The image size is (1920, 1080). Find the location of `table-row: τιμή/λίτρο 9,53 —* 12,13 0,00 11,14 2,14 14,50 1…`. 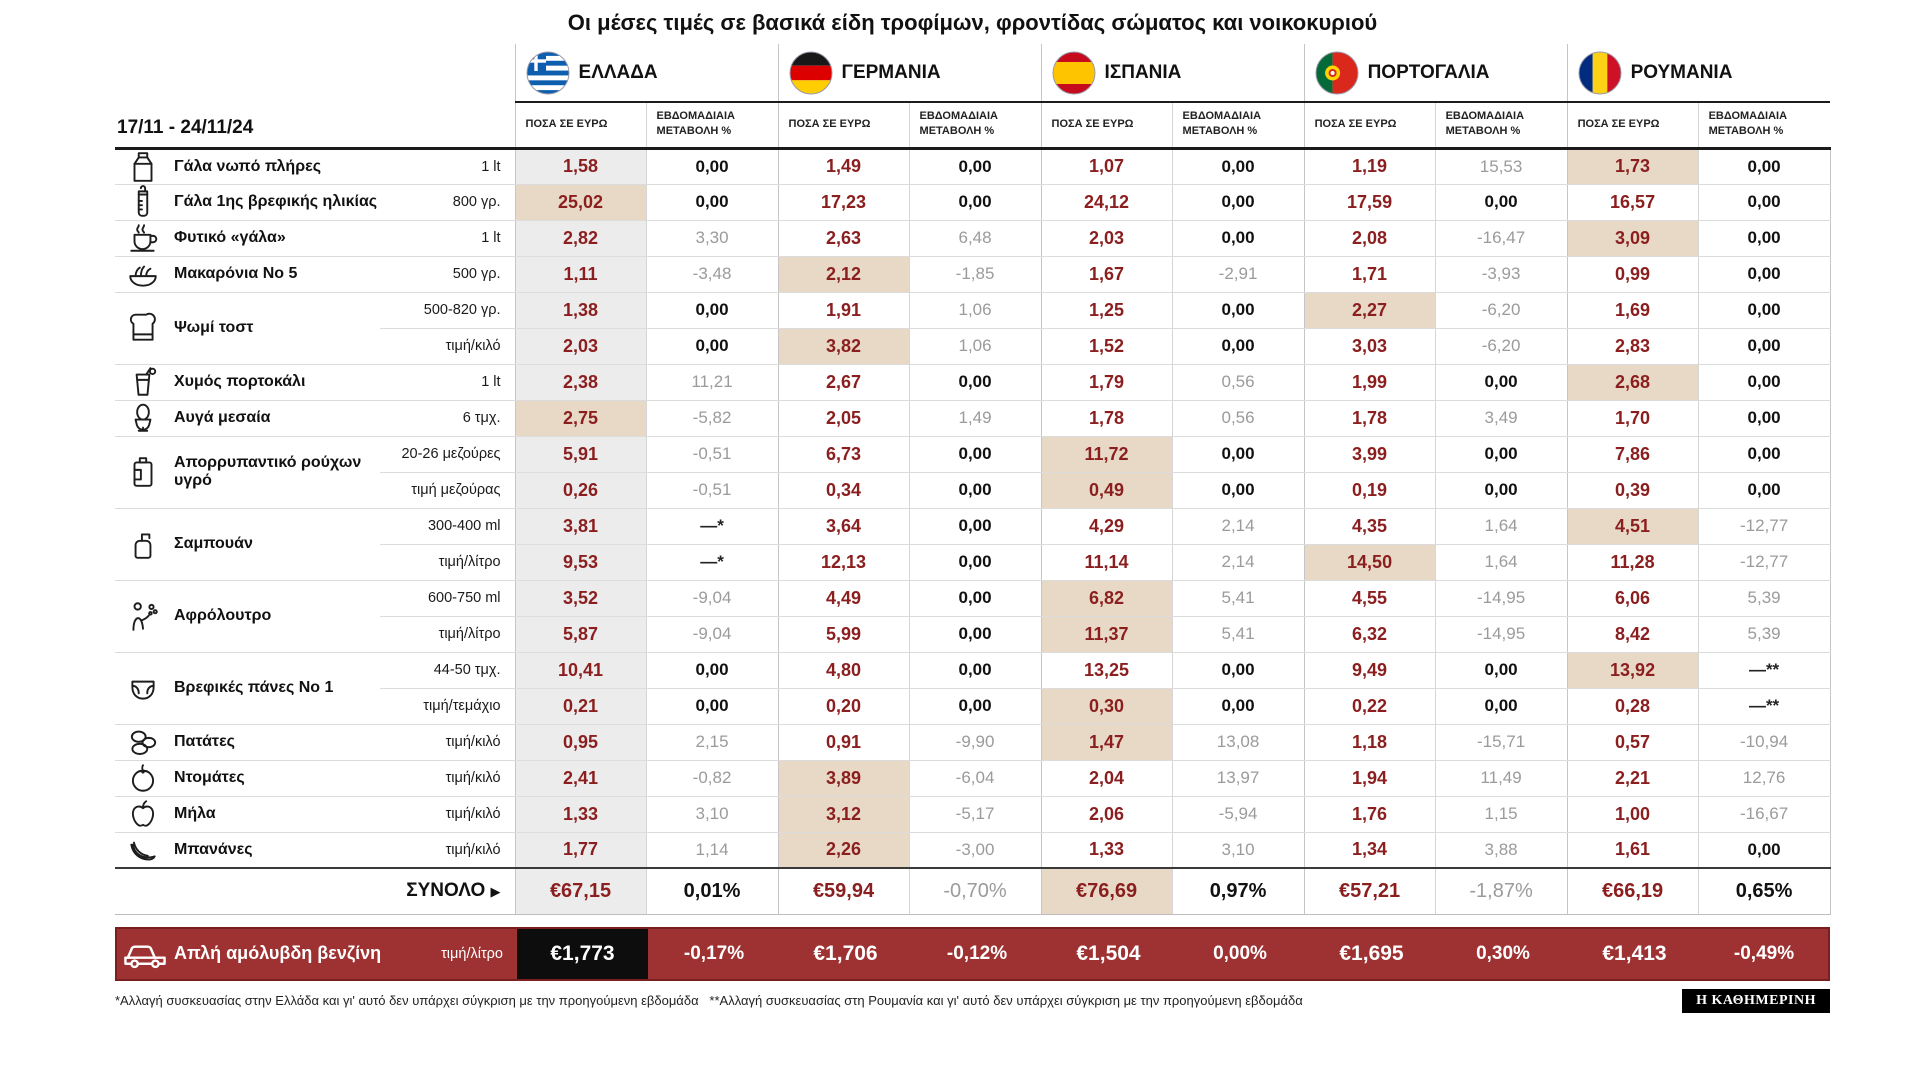

table-row: τιμή/λίτρο 9,53 —* 12,13 0,00 11,14 2,14 14,50 1… is located at coordinates (973, 562).